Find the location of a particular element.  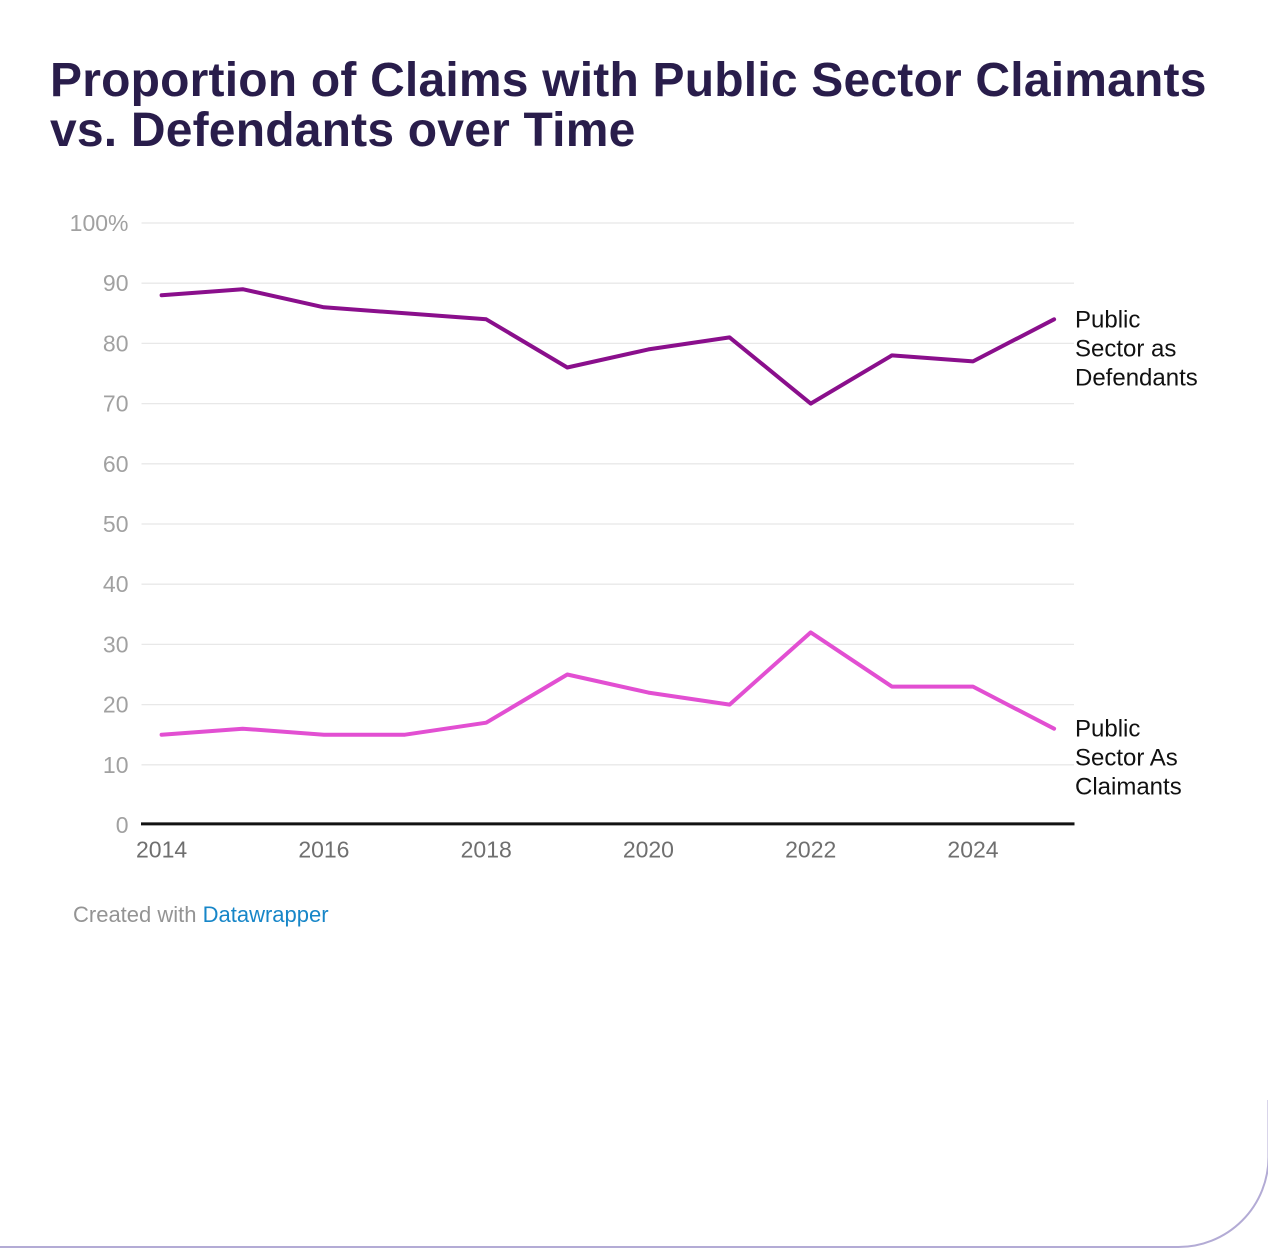

svg-text: 2020 is located at coordinates (648, 850).